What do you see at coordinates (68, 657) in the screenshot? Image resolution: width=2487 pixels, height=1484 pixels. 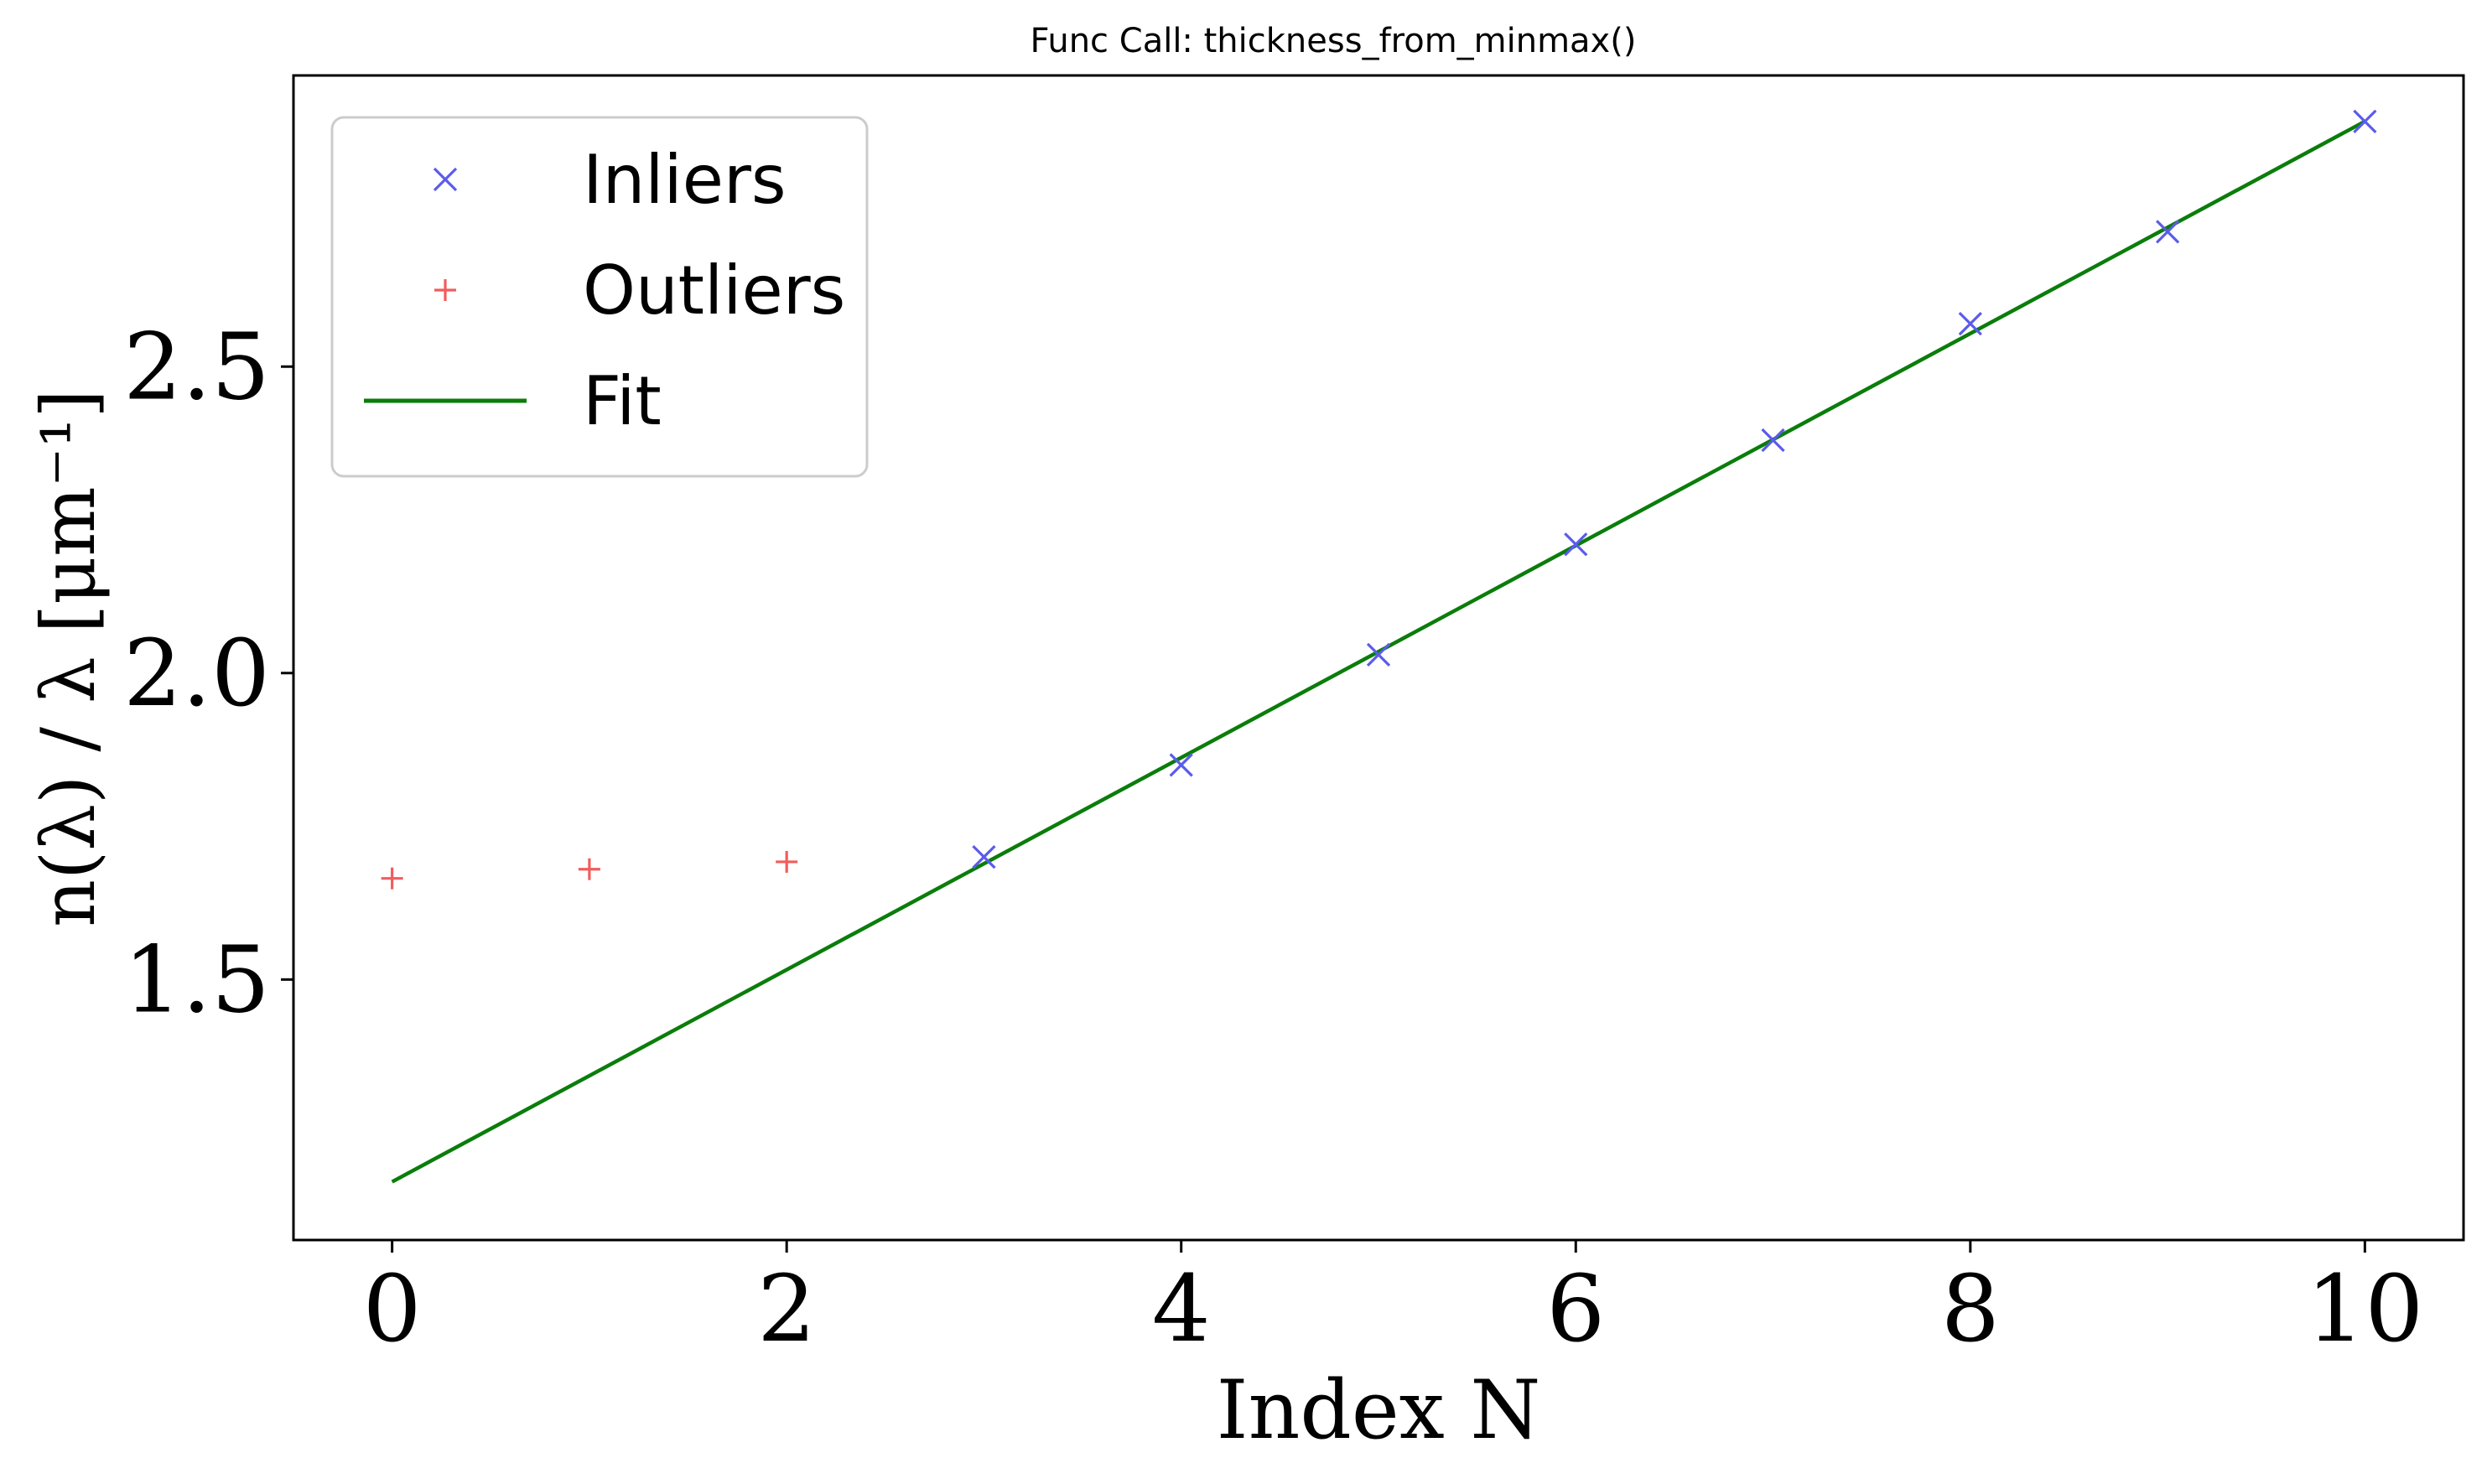 I see `y-axis-label: n(λ) / λ [μm⁻¹]` at bounding box center [68, 657].